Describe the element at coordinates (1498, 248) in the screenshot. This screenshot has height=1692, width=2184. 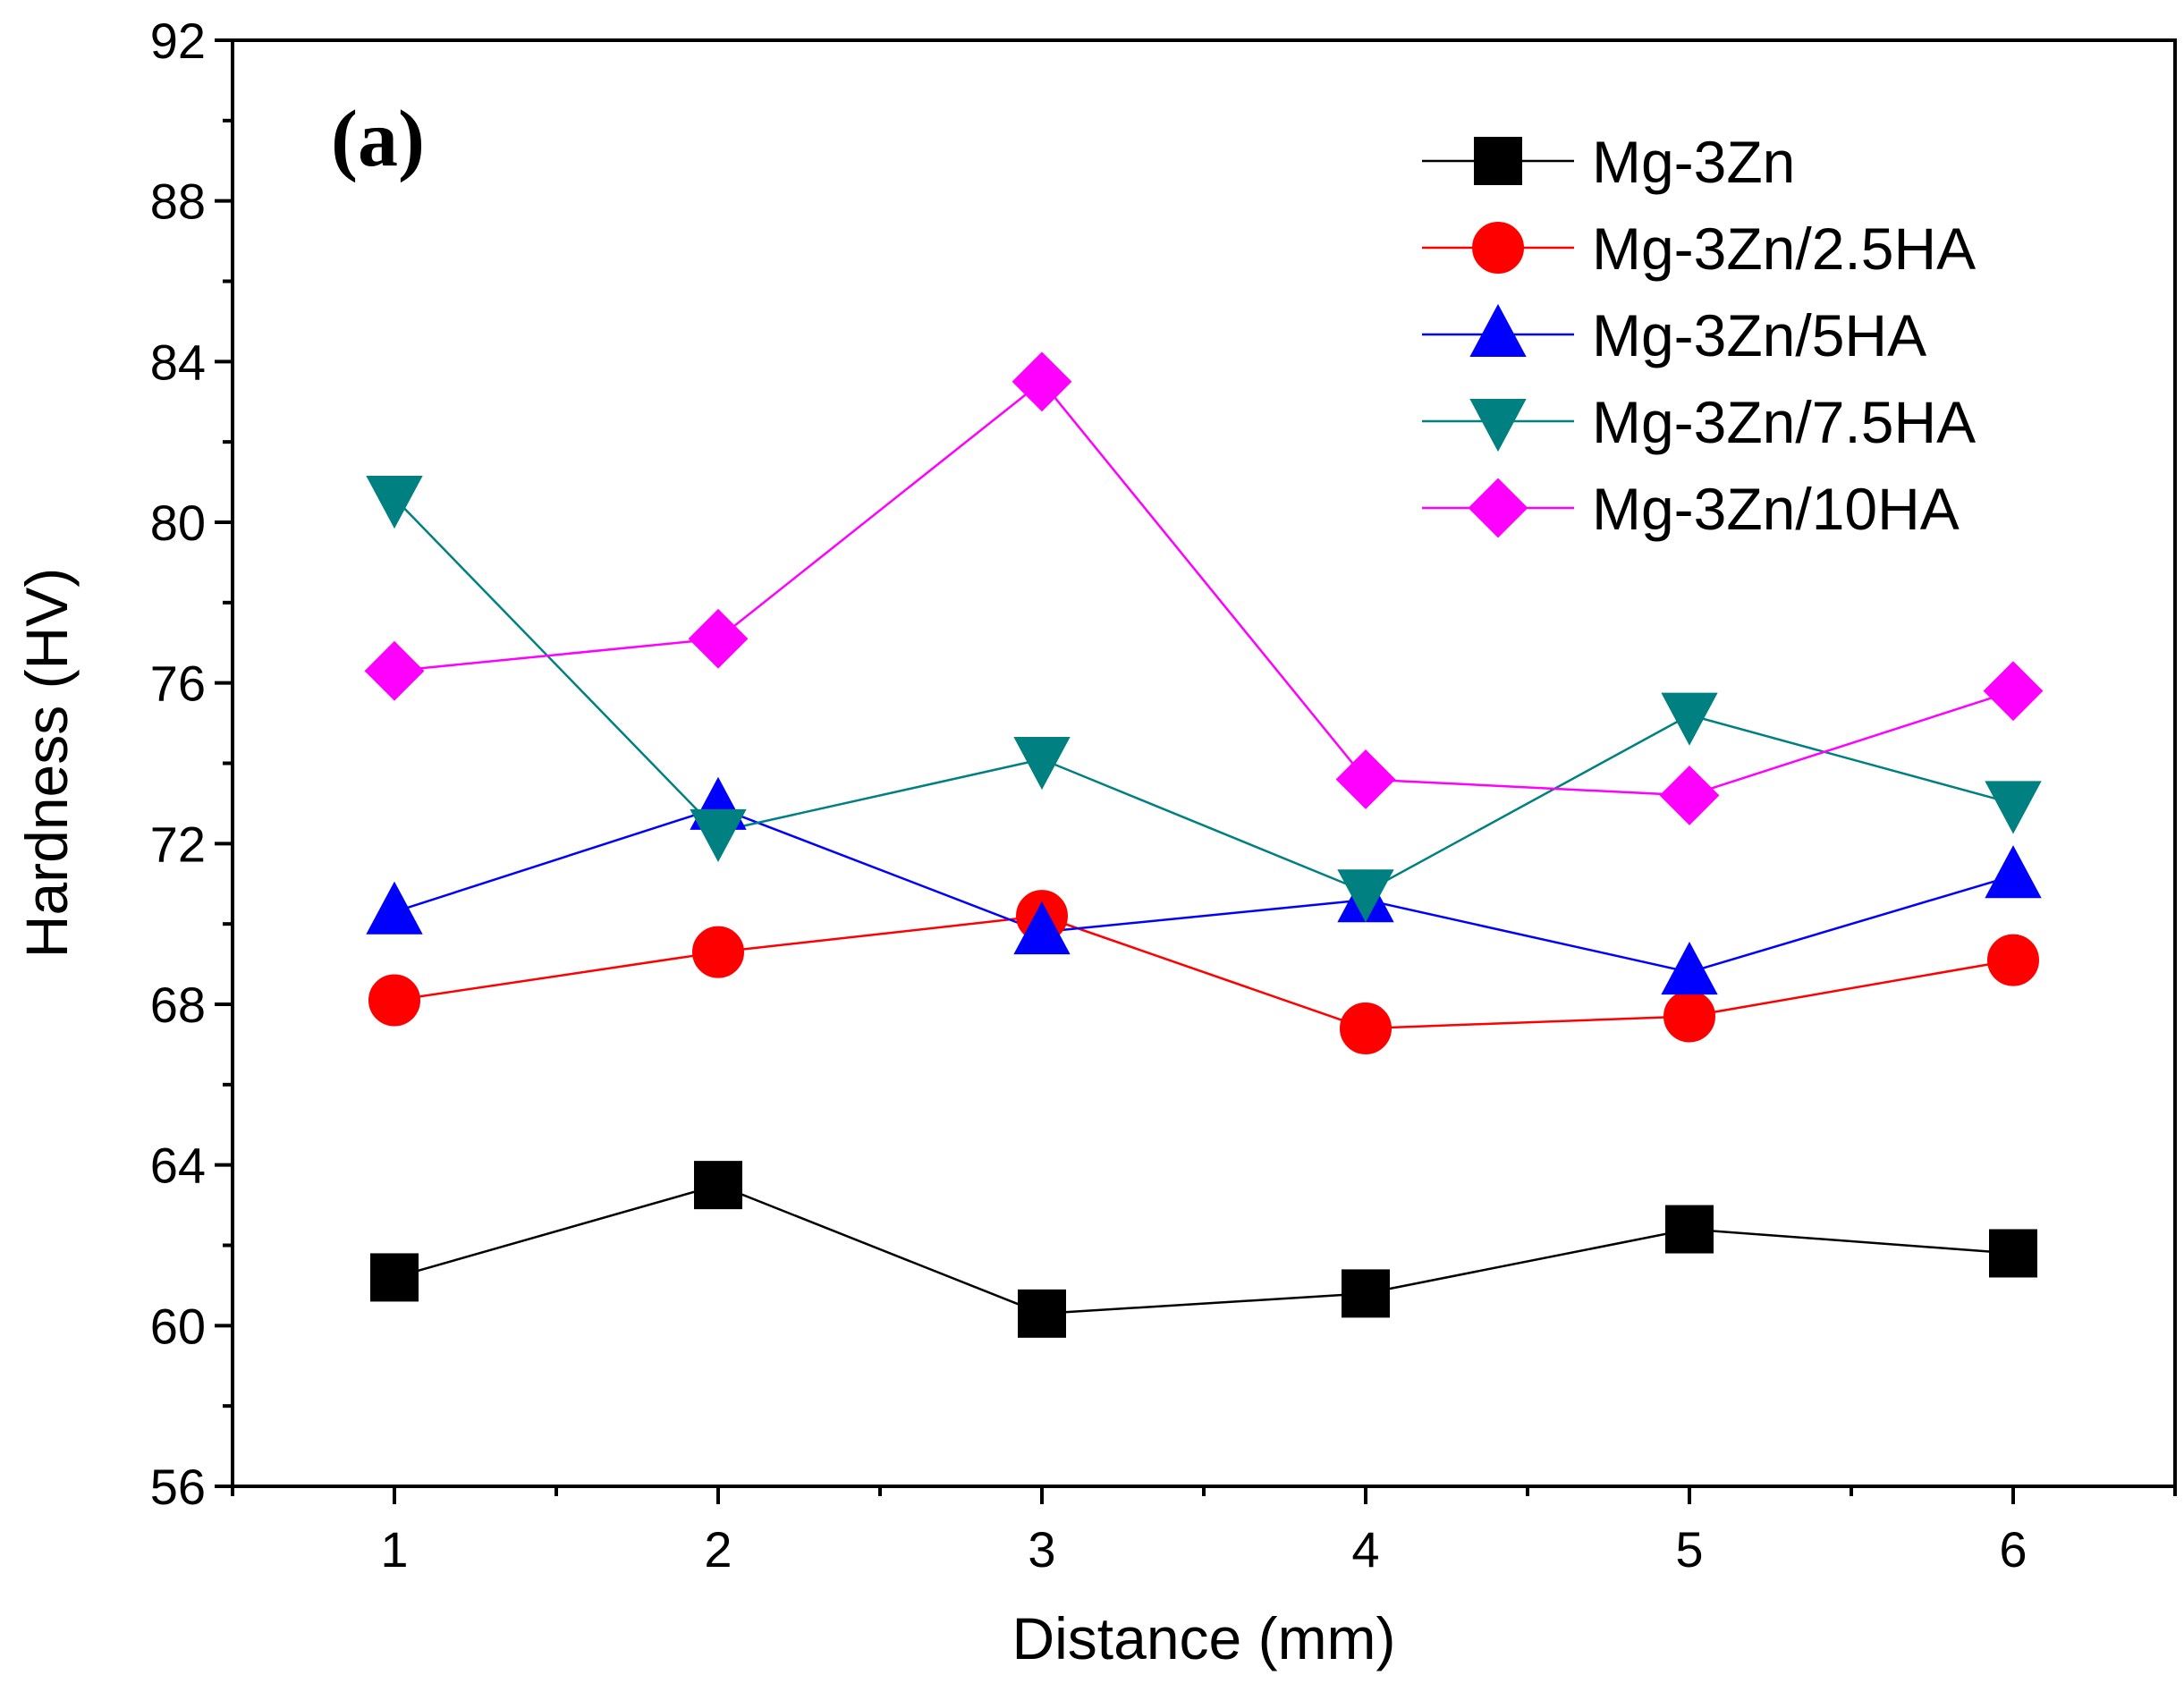
I see `legend-marker-mg-3zn-2-5ha` at that location.